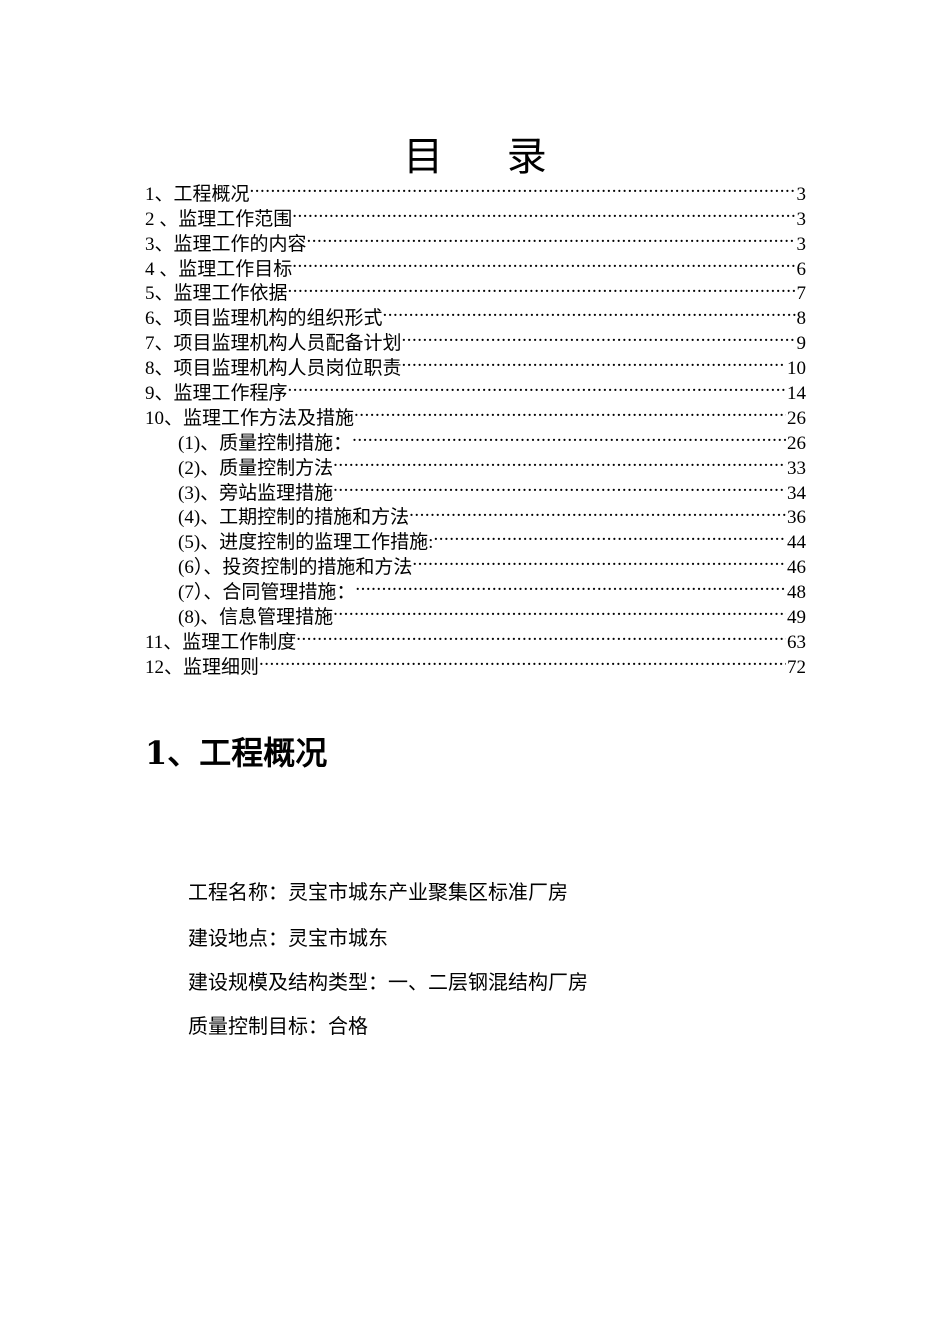  What do you see at coordinates (388, 982) in the screenshot?
I see `scale-and-structure: 建设规模及结构类型：一、二层钢混结构厂房` at bounding box center [388, 982].